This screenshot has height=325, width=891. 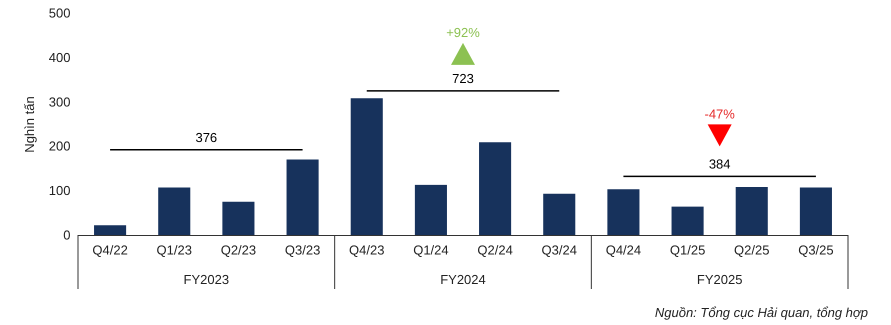 I want to click on x-tick-label: Q4/24, so click(x=624, y=250).